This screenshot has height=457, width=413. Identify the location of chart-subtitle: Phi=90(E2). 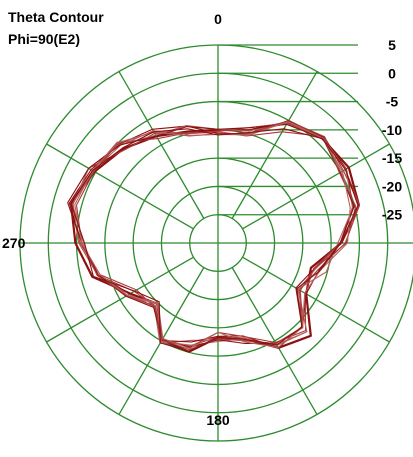
(44, 39).